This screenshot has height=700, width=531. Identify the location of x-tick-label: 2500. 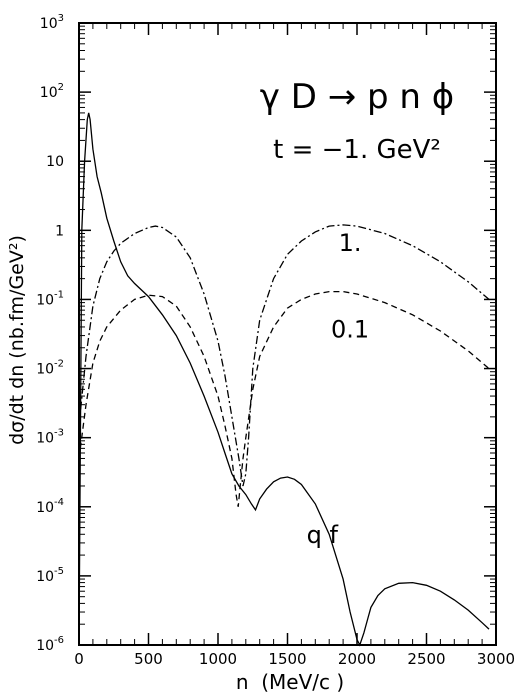
(426, 659).